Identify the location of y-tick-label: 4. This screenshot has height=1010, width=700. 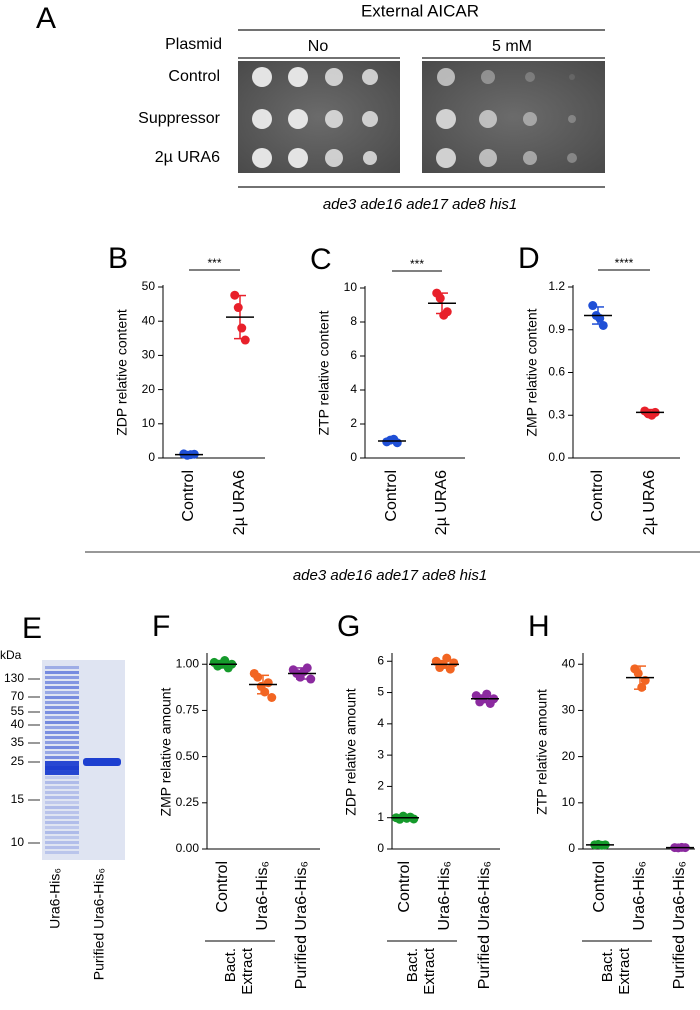
(380, 723).